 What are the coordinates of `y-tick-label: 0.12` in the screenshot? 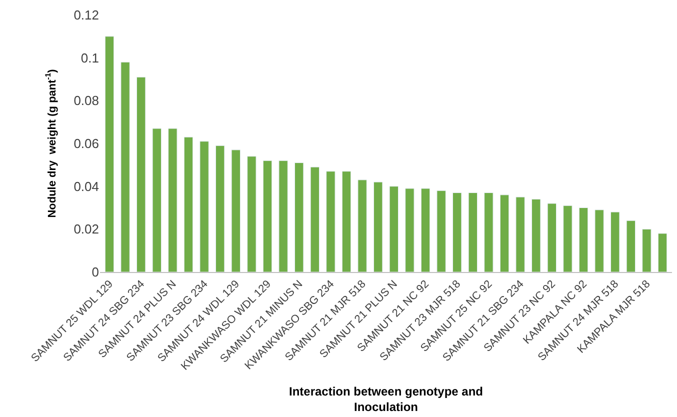 It's located at (86, 15).